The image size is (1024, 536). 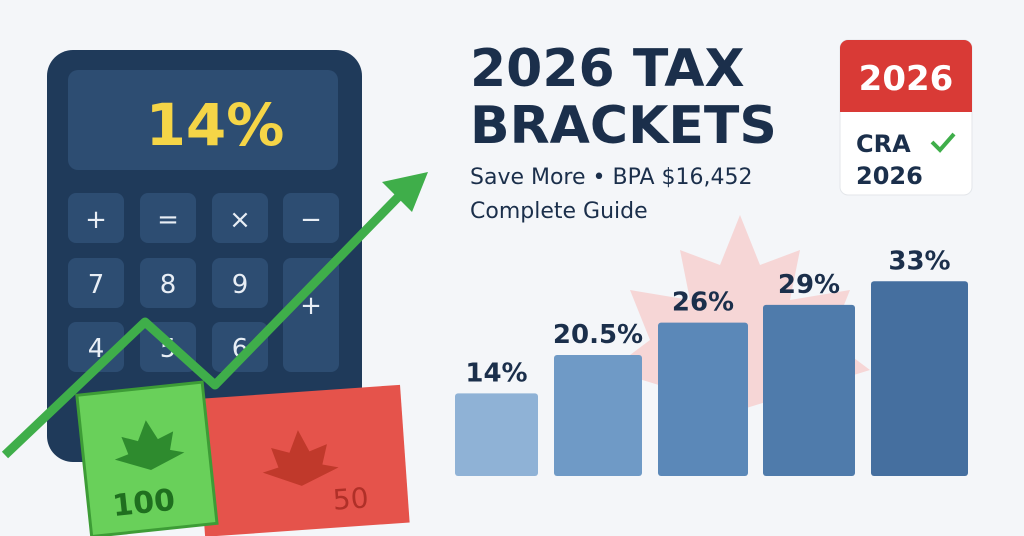 I want to click on key-label: =, so click(x=168, y=220).